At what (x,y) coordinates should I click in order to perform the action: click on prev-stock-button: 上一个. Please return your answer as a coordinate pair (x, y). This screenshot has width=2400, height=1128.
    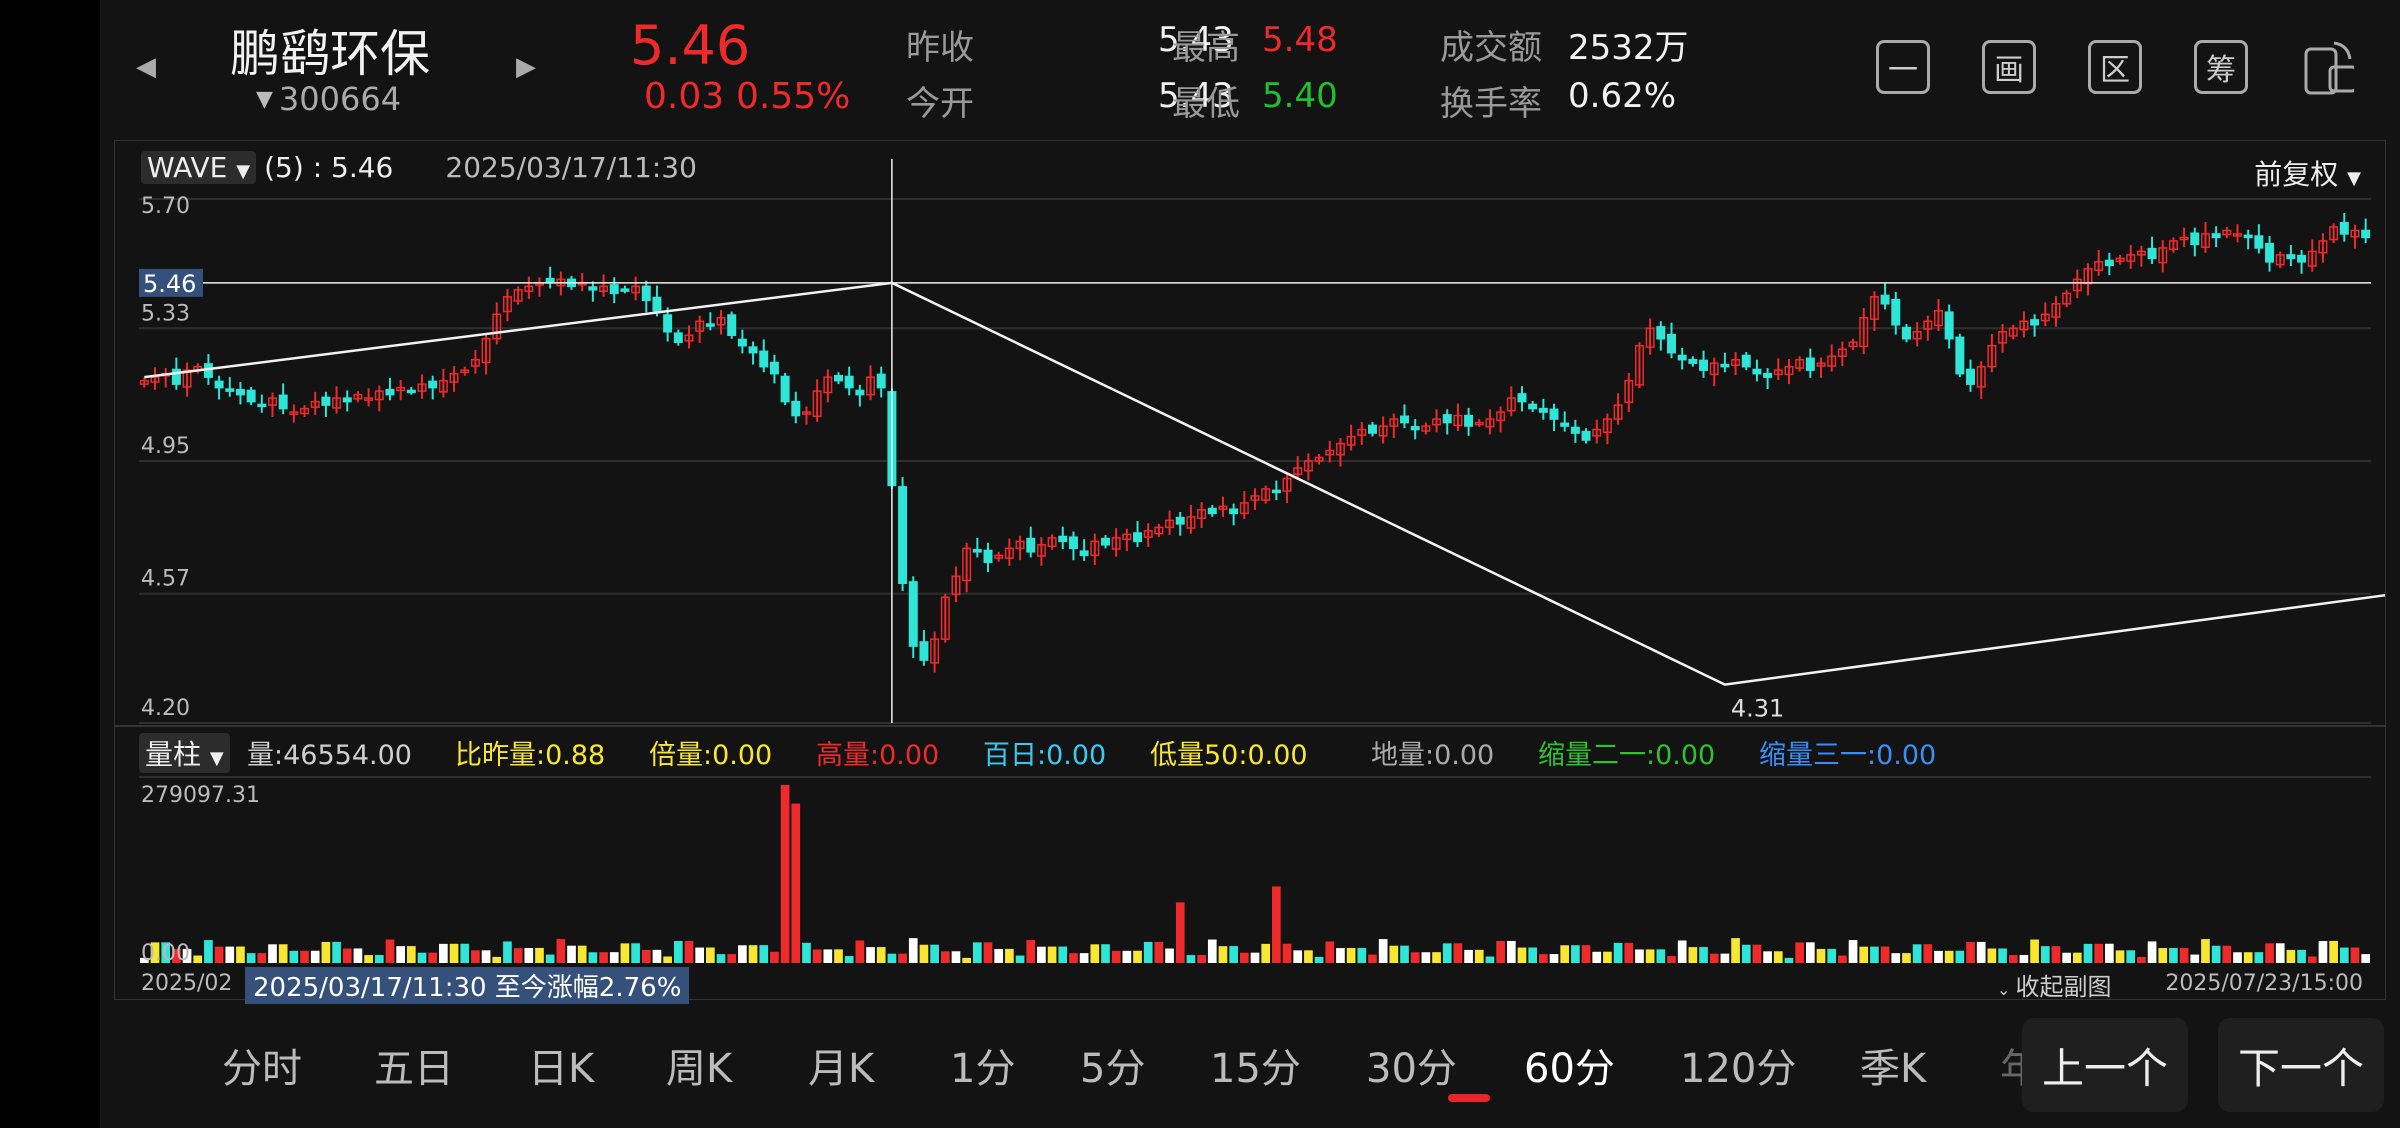
    Looking at the image, I should click on (2105, 1065).